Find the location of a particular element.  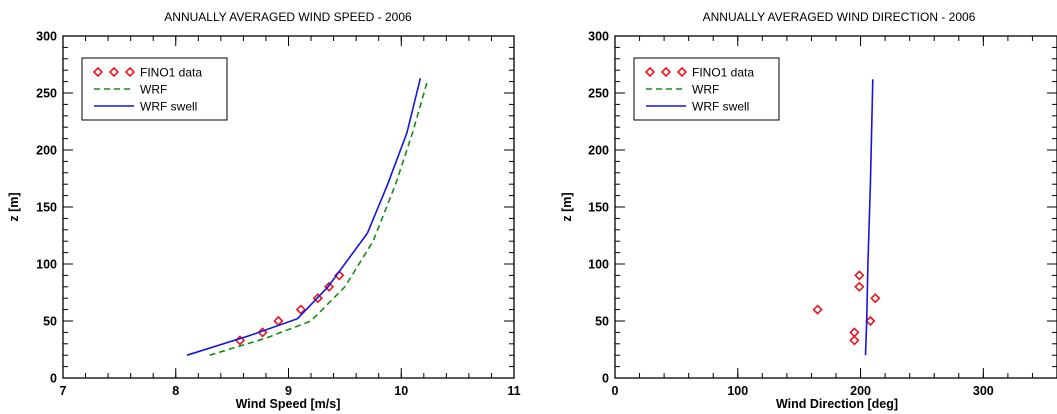

x-tick-label: 8 is located at coordinates (175, 391).